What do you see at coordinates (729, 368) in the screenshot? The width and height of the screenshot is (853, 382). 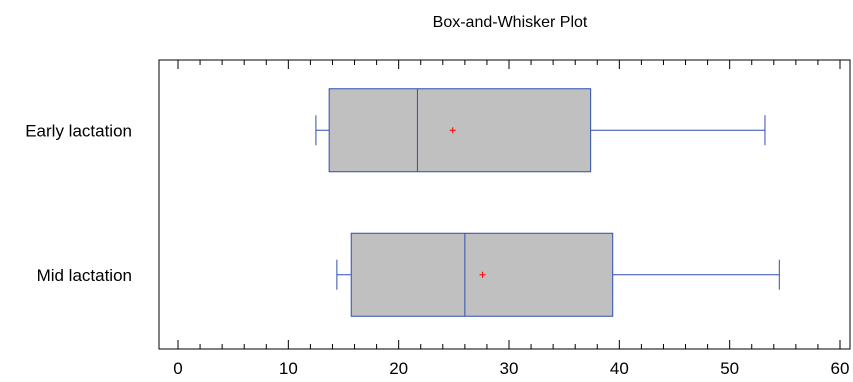 I see `x-tick-label: 50` at bounding box center [729, 368].